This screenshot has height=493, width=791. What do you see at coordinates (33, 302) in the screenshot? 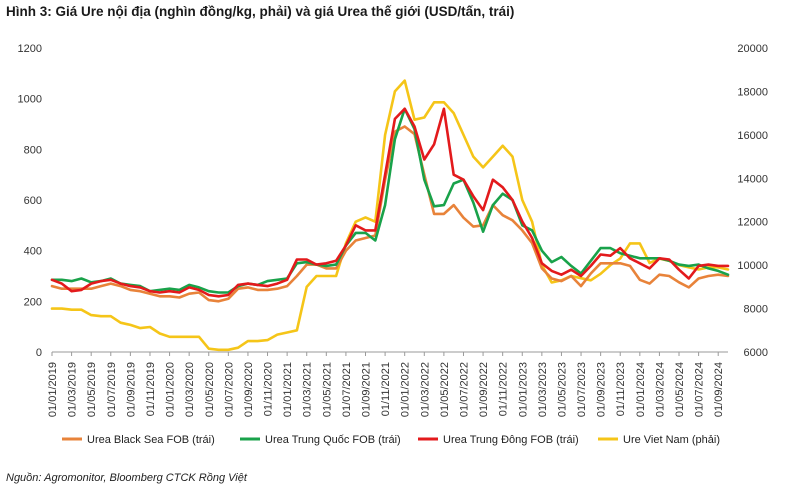
I see `y-left-tick-label: 200` at bounding box center [33, 302].